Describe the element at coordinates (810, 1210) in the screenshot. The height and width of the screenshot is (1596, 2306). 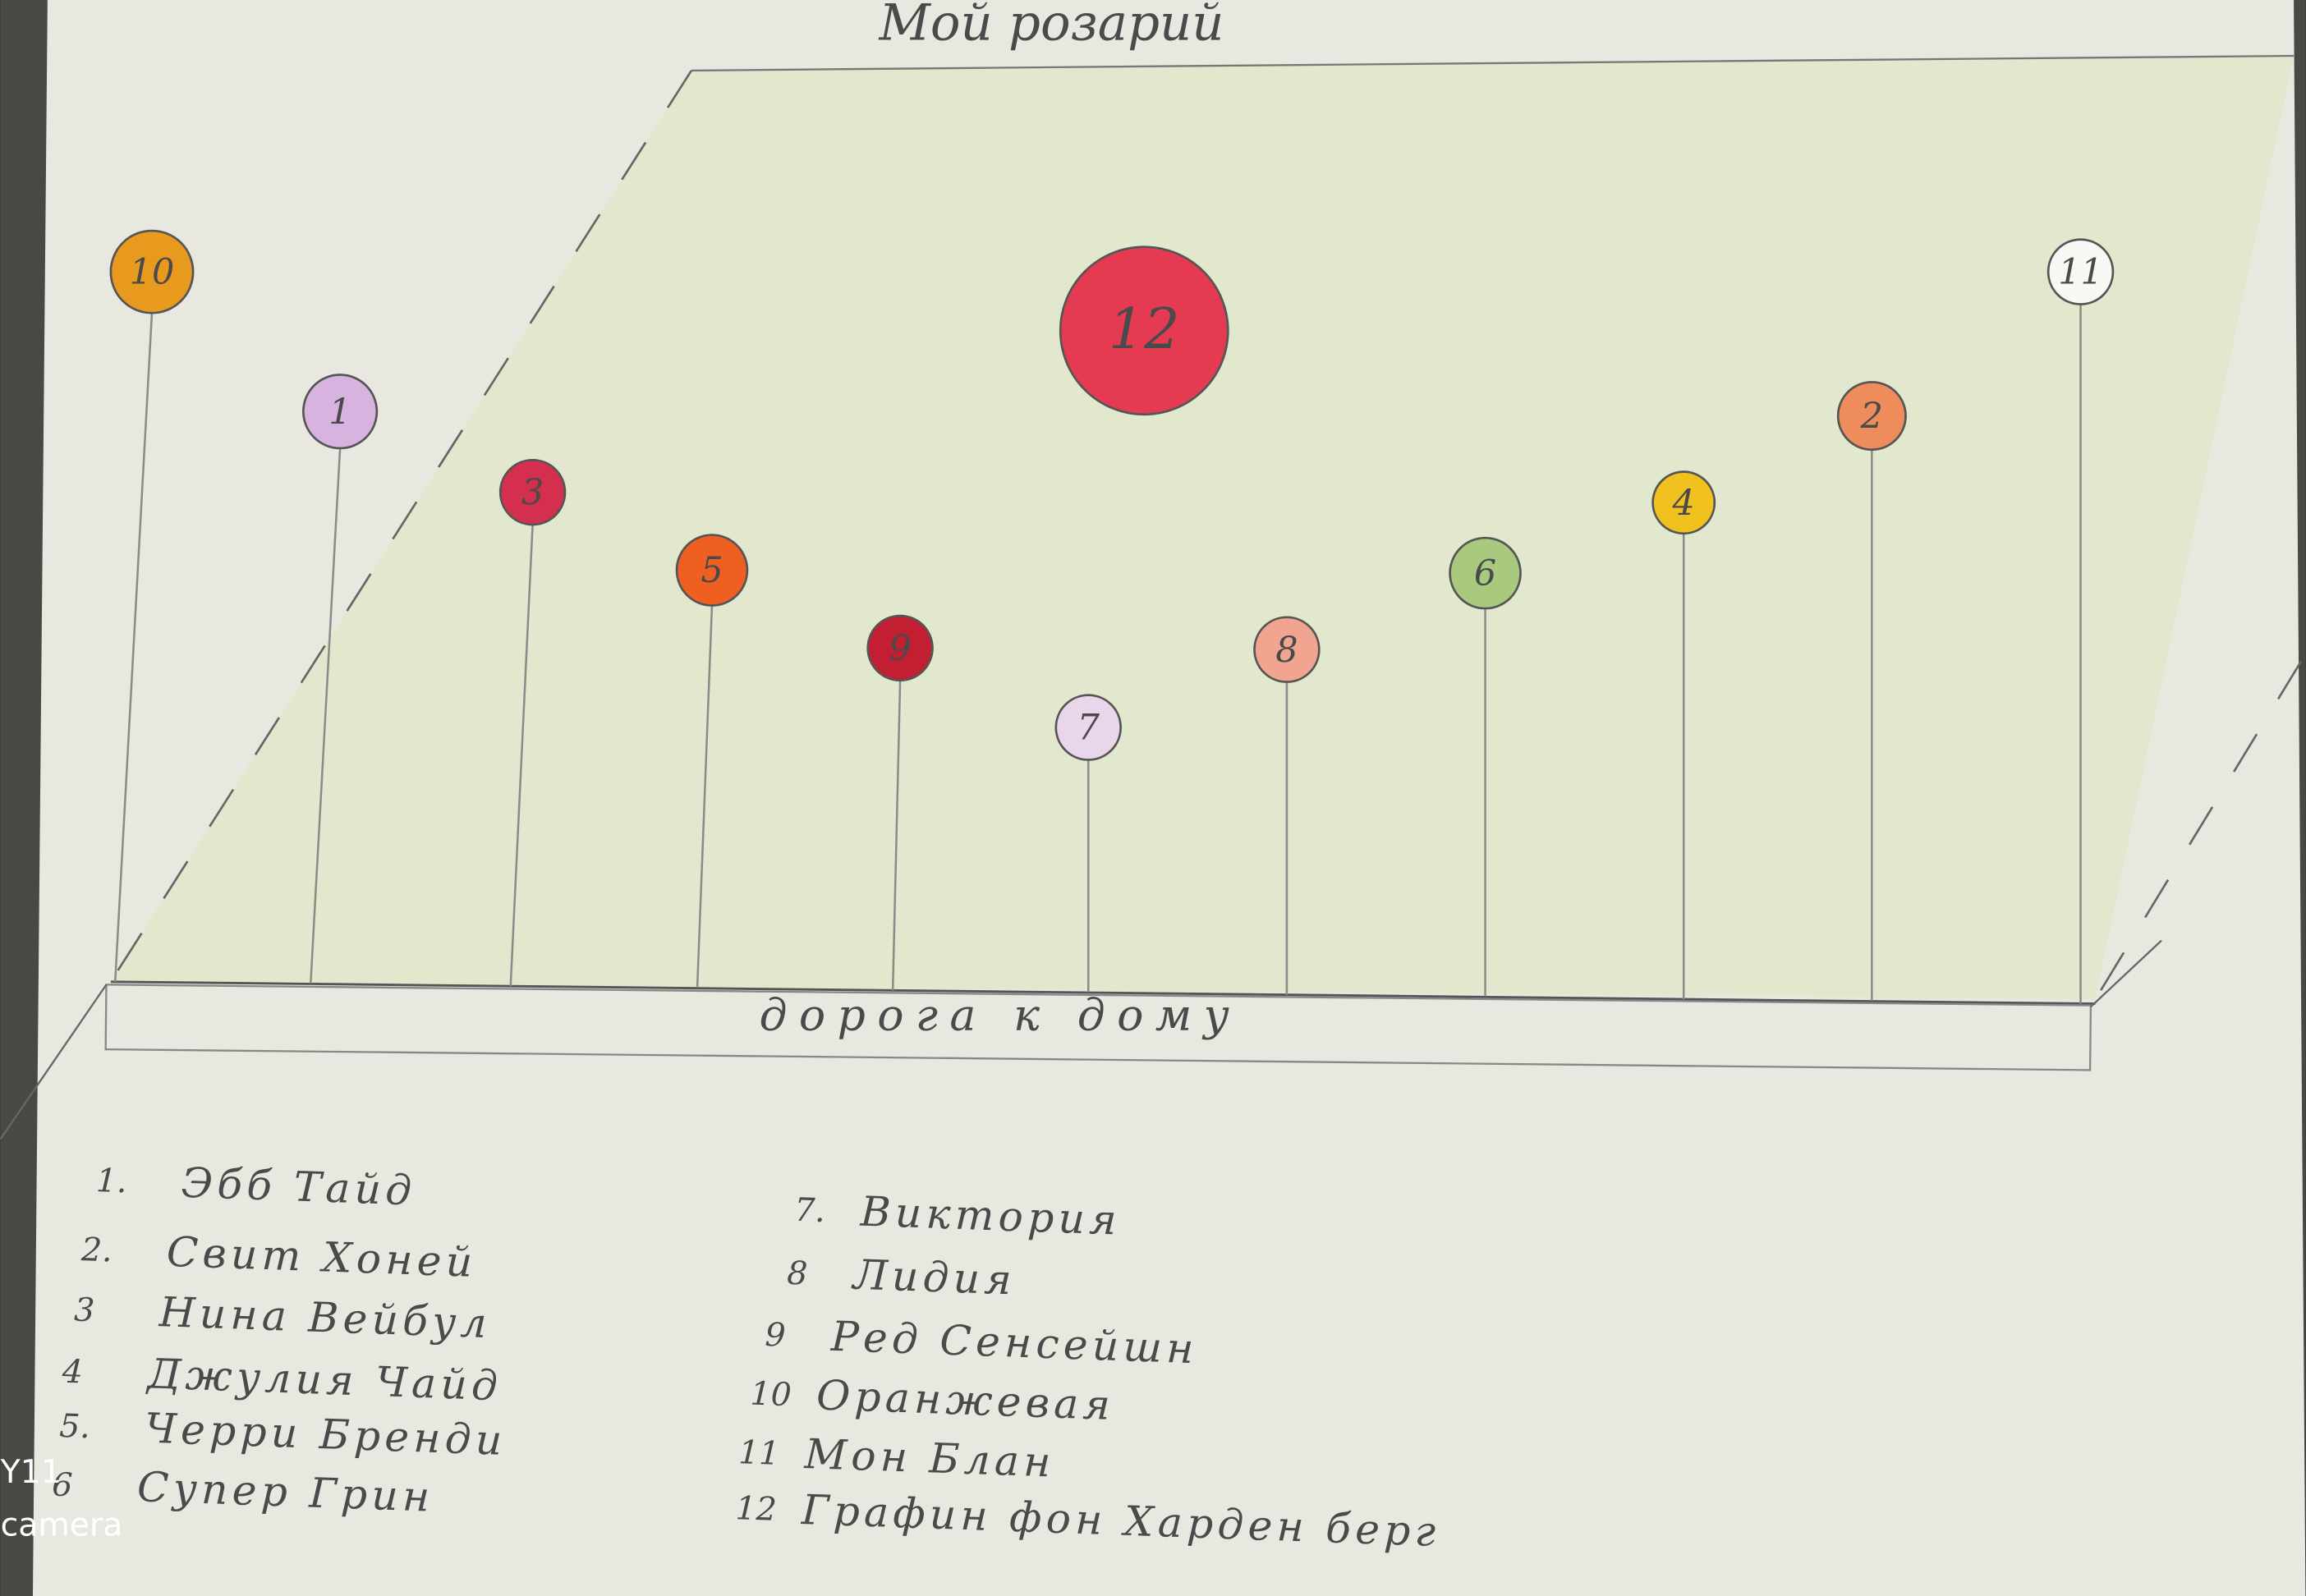
I see `legend-number: 7.` at that location.